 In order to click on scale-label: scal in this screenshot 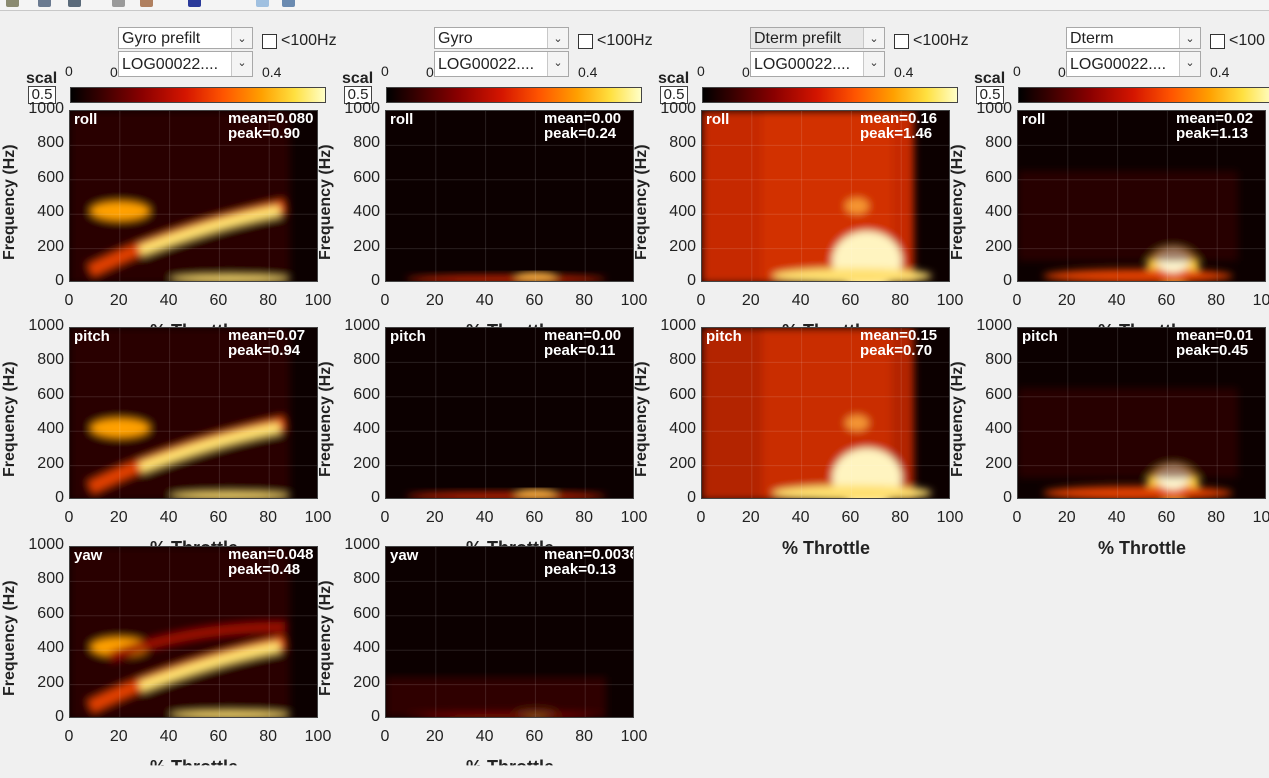, I will do `click(990, 78)`.